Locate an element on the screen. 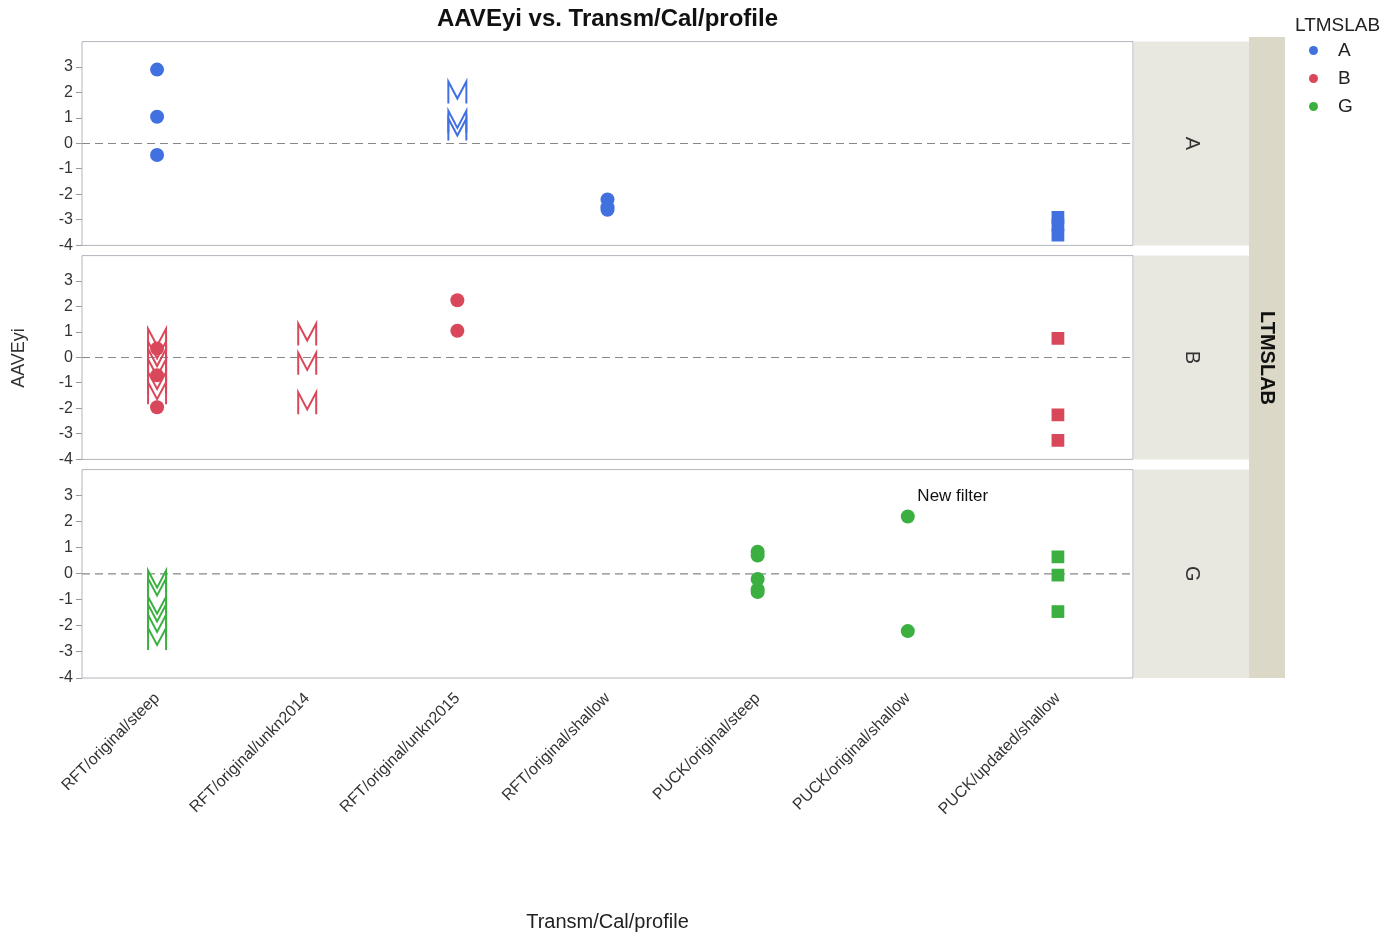 The image size is (1399, 936). chart-title: AAVEyi vs. Transm/Cal/profile is located at coordinates (607, 18).